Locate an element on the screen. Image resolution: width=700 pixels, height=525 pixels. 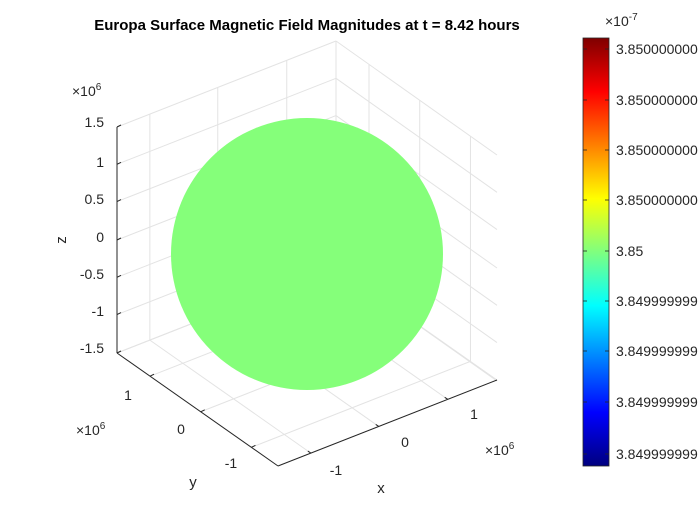
x-tick-label: -1 is located at coordinates (336, 470).